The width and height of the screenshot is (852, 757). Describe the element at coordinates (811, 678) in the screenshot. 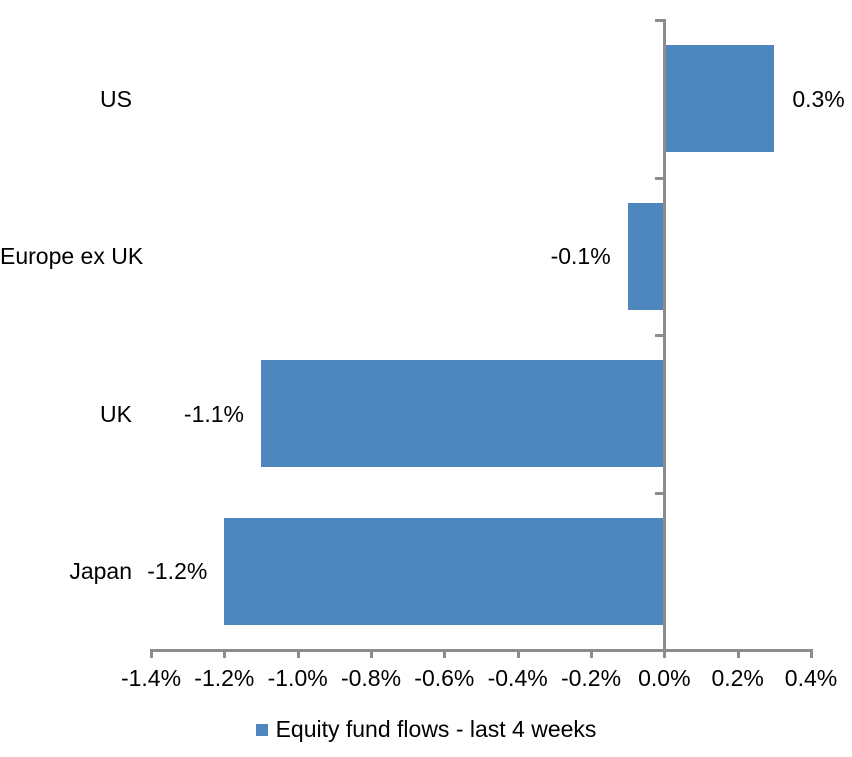

I see `x-axis-tick-label: 0.4%` at that location.